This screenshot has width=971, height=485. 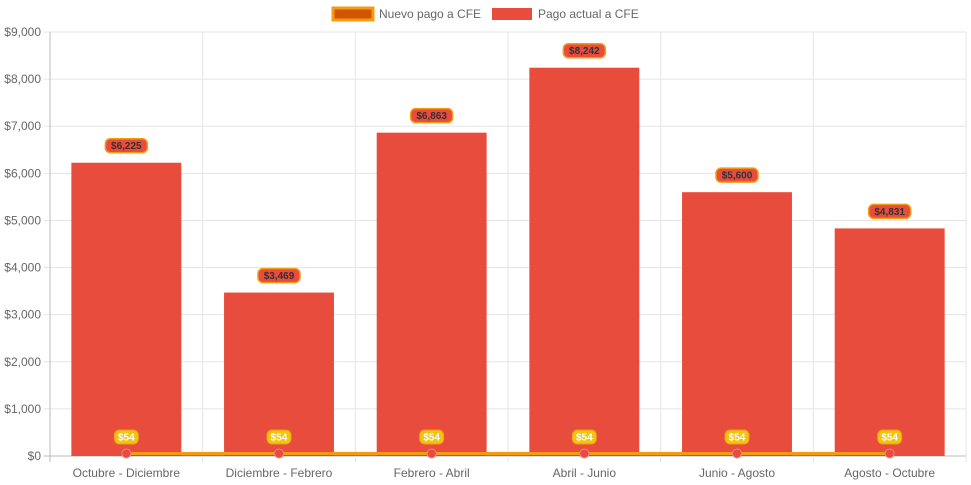 What do you see at coordinates (585, 473) in the screenshot?
I see `x-tick-label: Abril - Junio` at bounding box center [585, 473].